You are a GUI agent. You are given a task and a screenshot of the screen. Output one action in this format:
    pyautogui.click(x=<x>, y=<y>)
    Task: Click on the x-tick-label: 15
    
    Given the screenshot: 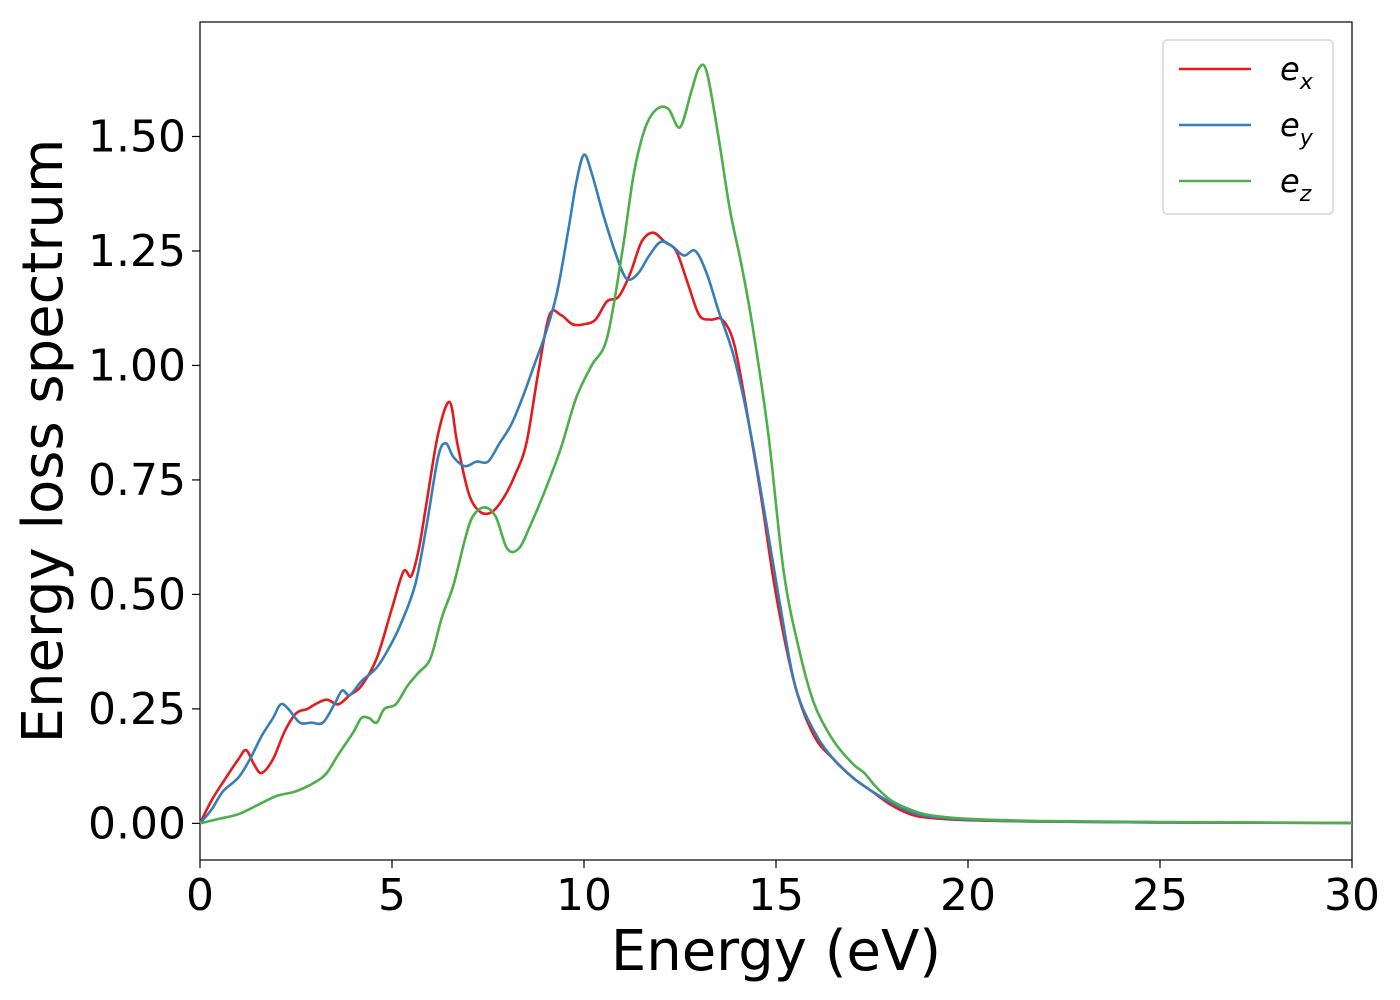 What is the action you would take?
    pyautogui.click(x=776, y=895)
    